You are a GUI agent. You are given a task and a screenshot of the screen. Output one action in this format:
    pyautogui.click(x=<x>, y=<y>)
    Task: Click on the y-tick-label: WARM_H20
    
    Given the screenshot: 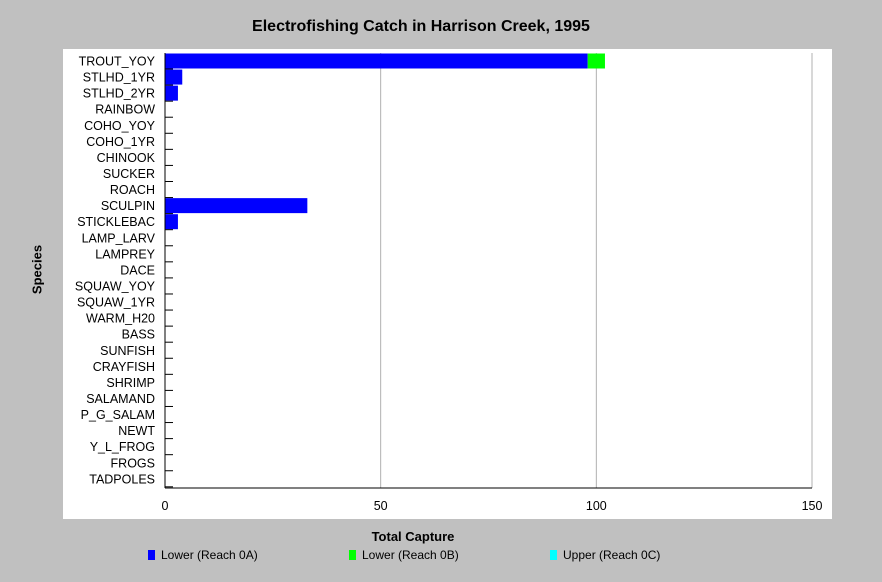 What is the action you would take?
    pyautogui.click(x=120, y=319)
    